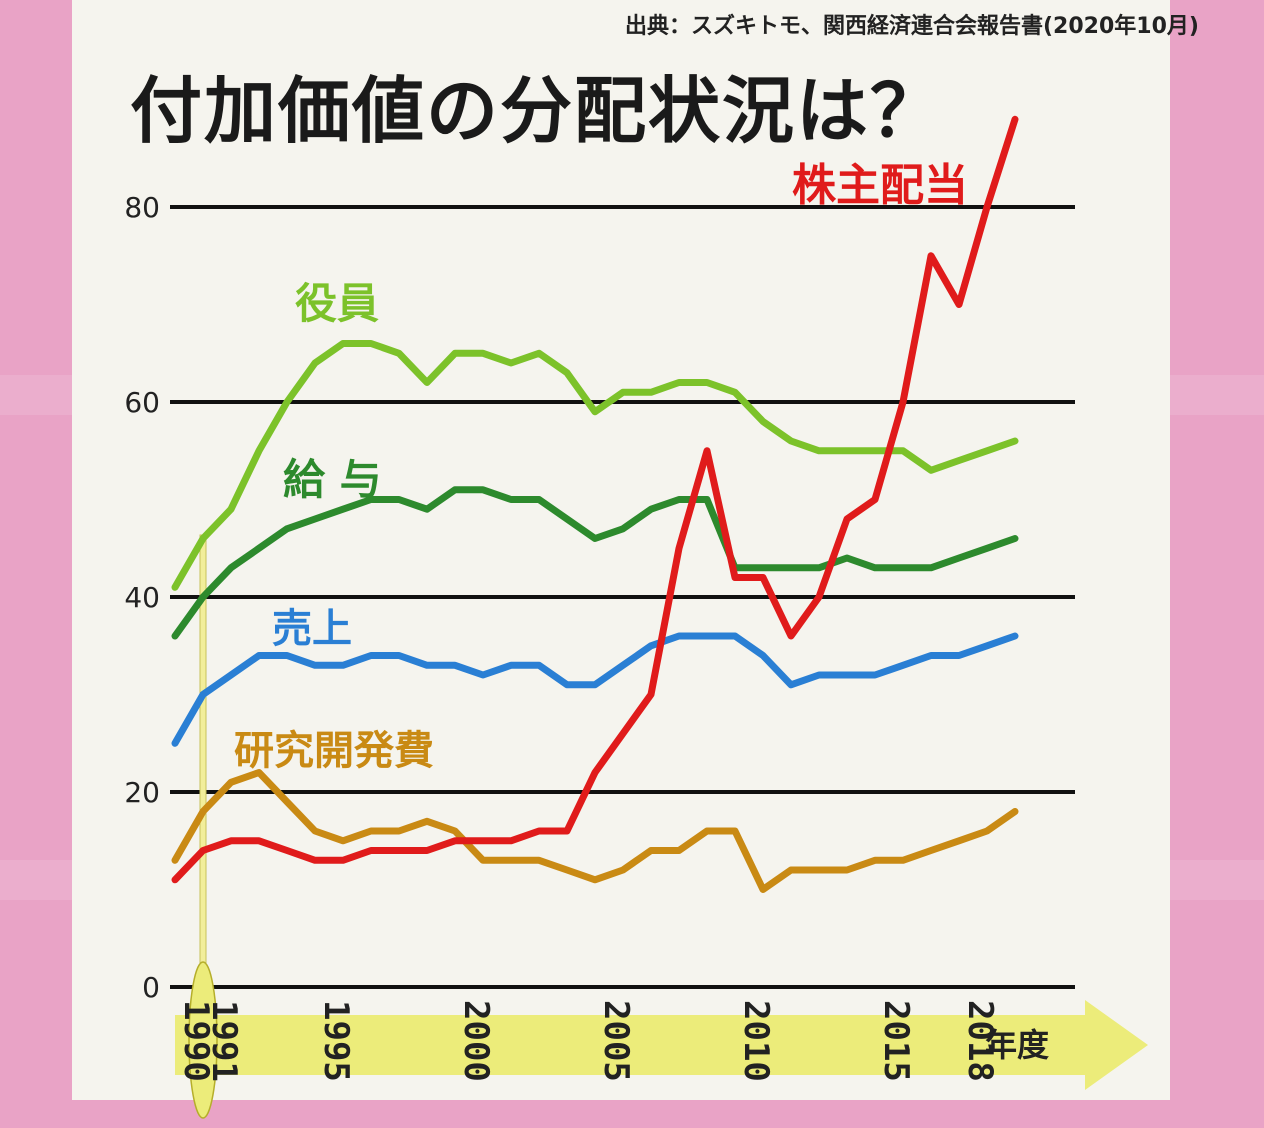  Describe the element at coordinates (595, 689) in the screenshot. I see `series-line-売上` at that location.